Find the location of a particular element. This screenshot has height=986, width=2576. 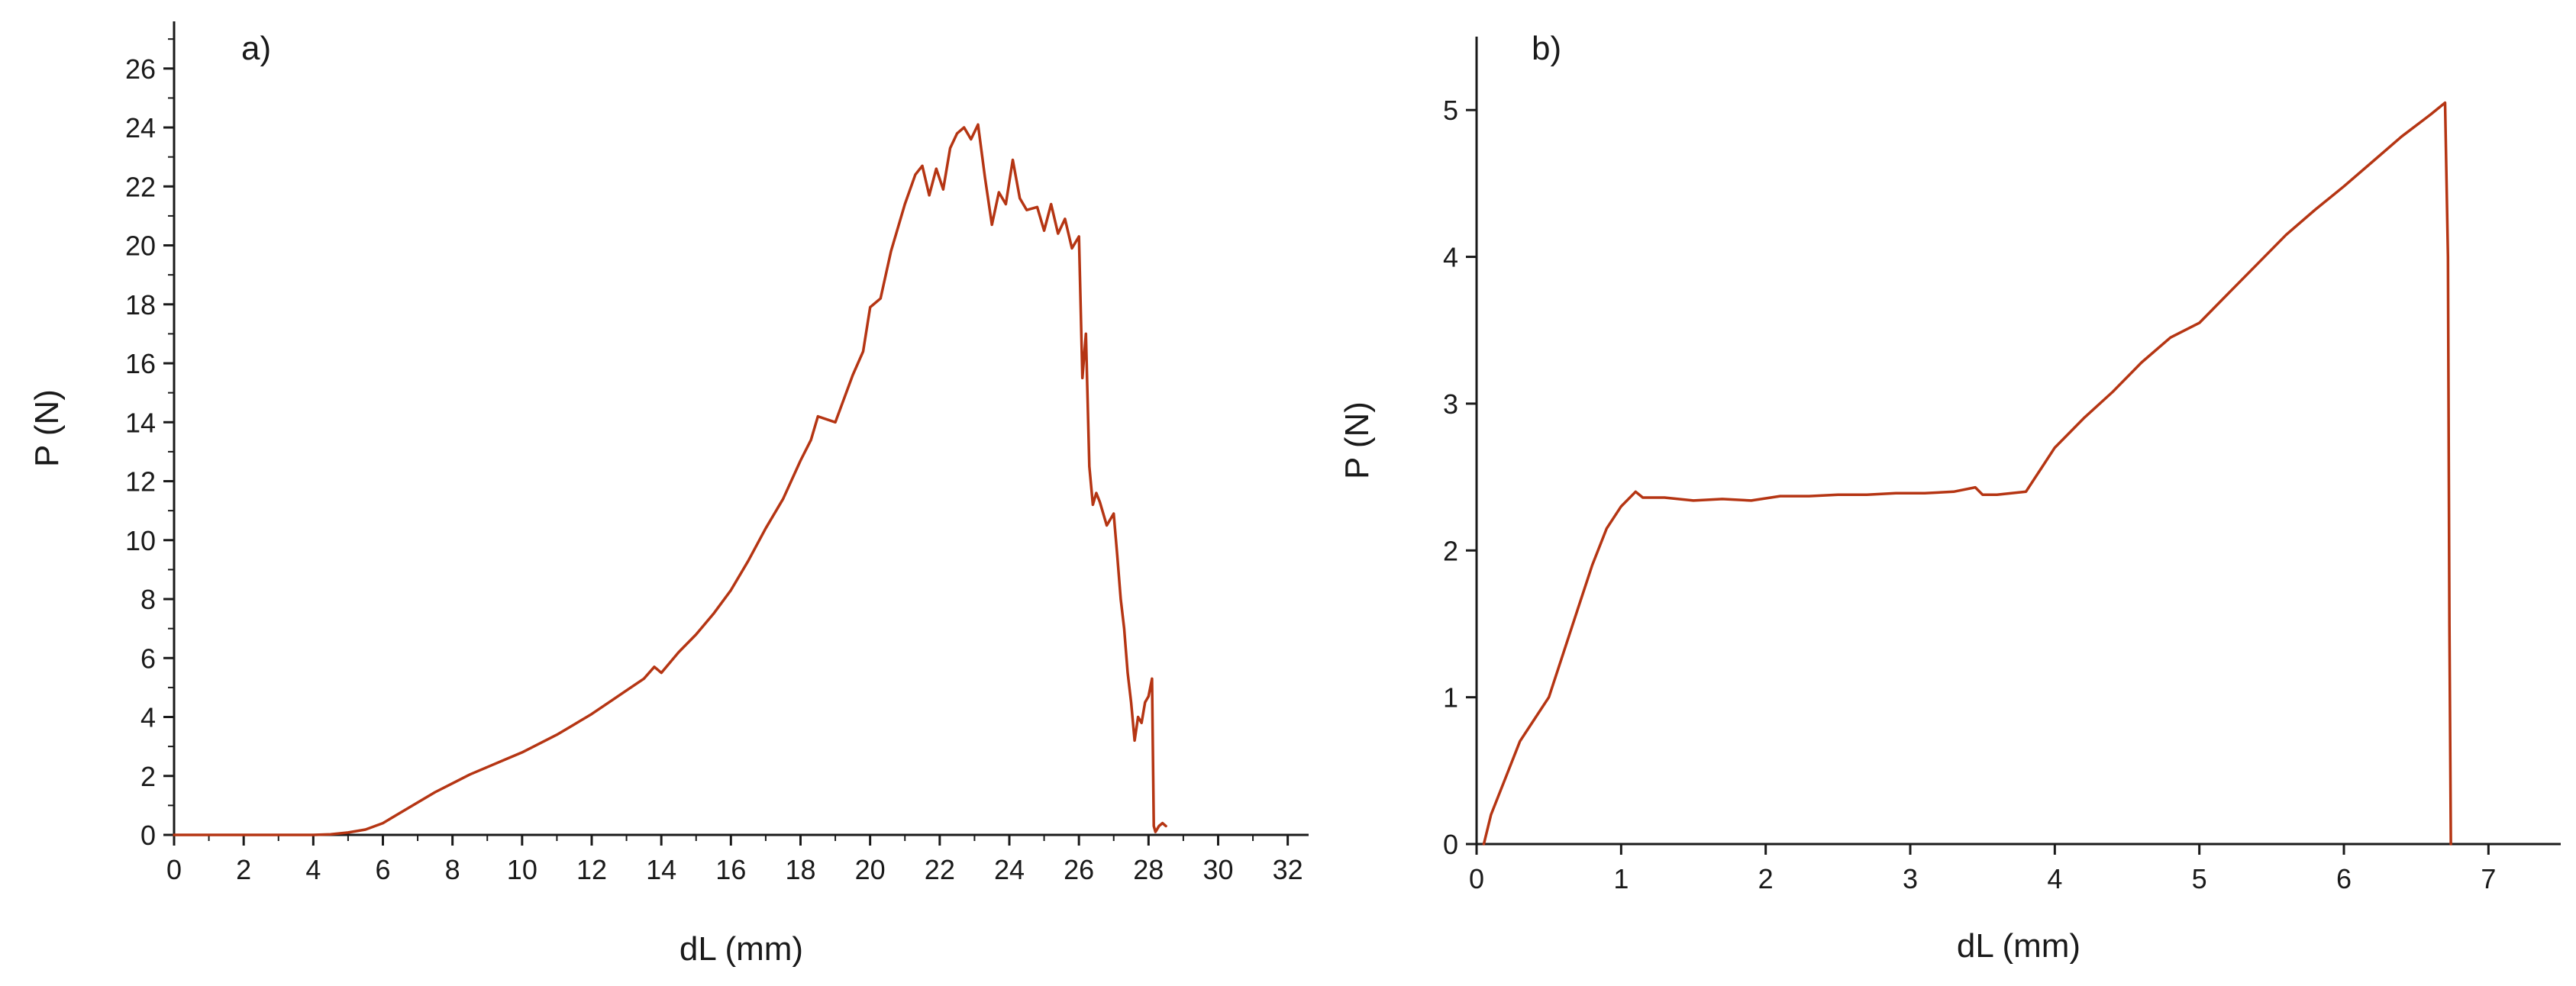

x-tick-label: 32 is located at coordinates (1288, 869).